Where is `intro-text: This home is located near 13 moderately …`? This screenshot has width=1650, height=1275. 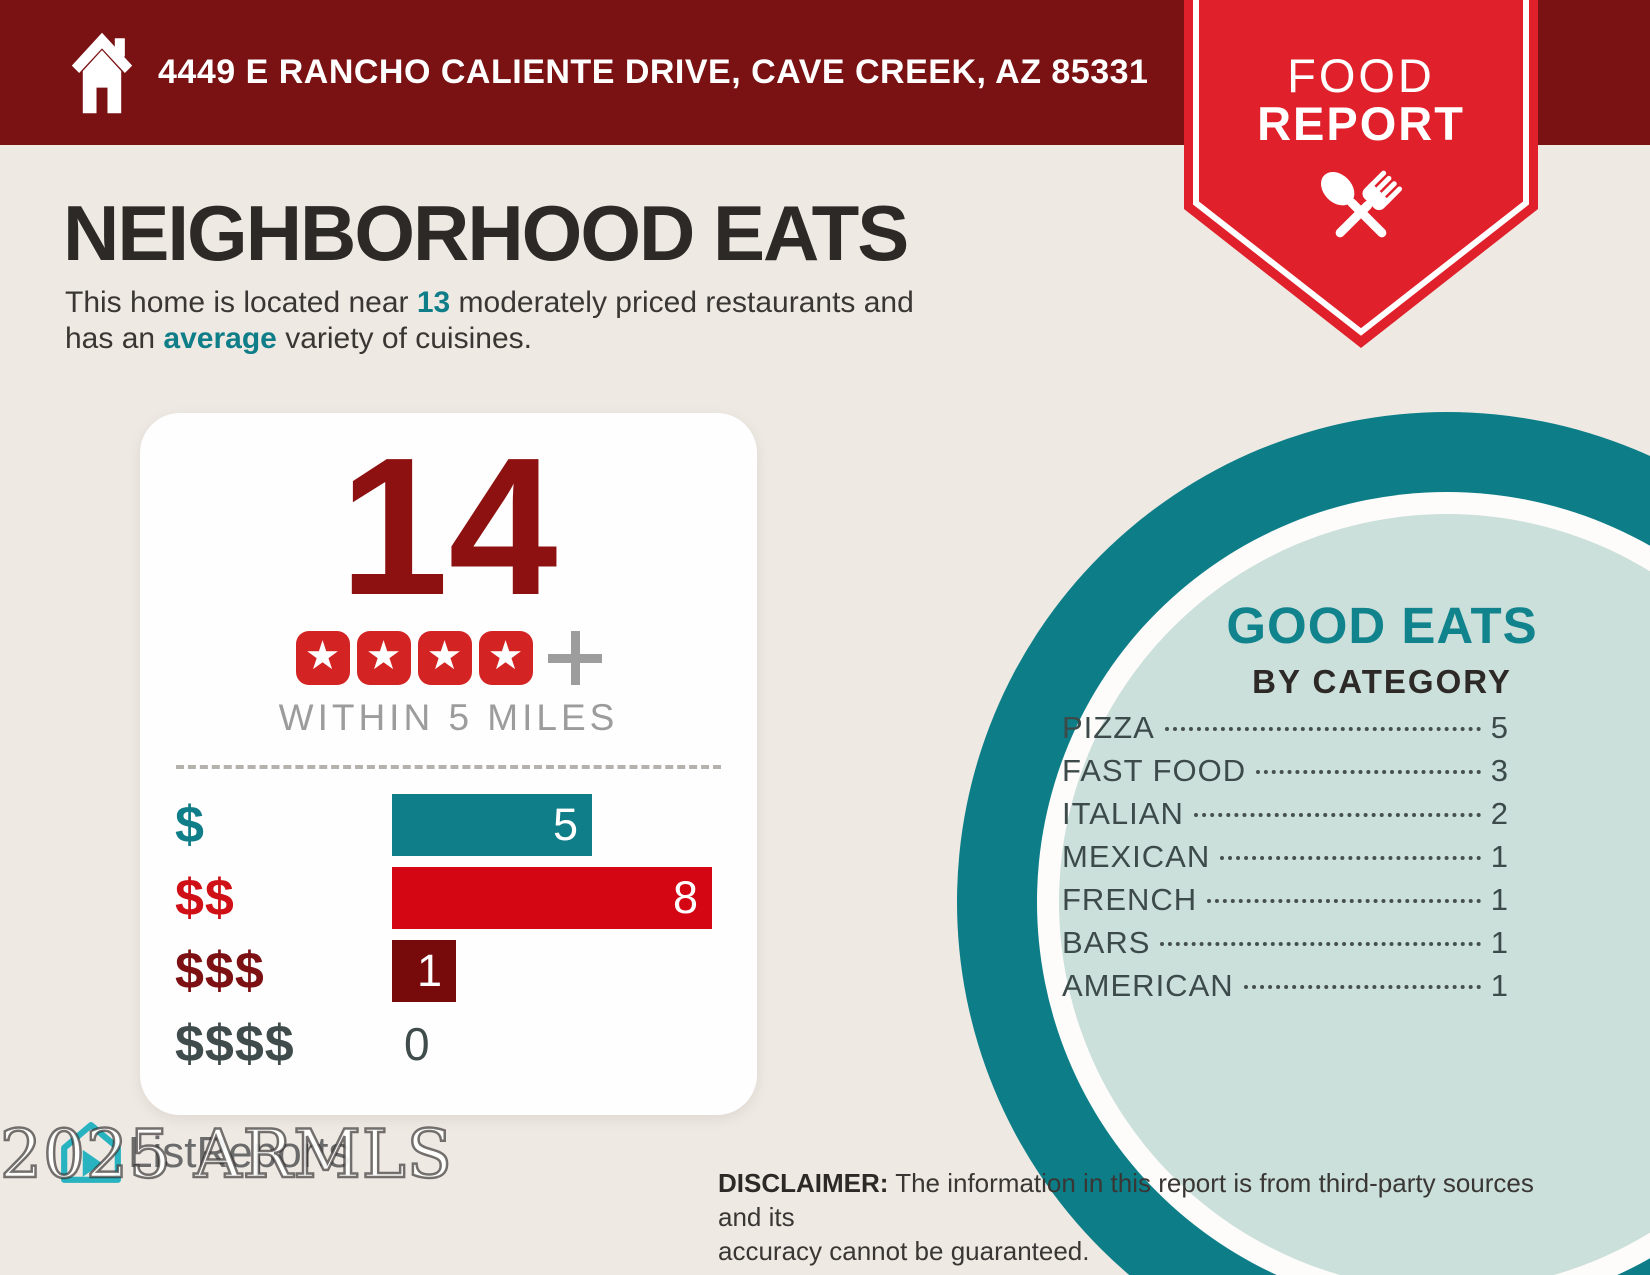 intro-text: This home is located near 13 moderately … is located at coordinates (489, 321).